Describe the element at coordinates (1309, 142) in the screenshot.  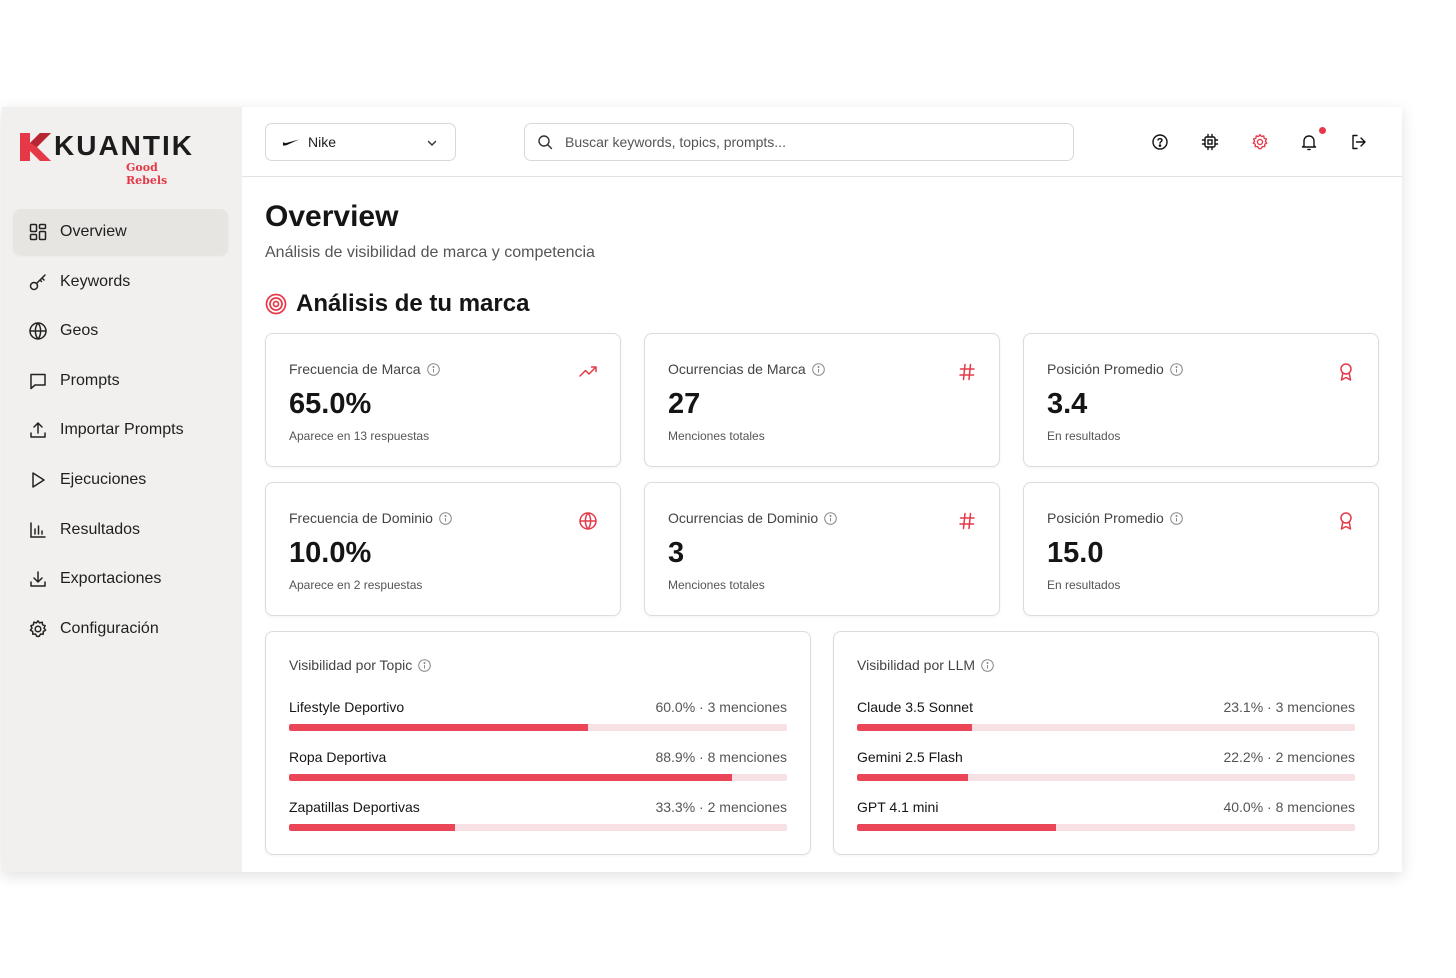
I see `bell-icon` at that location.